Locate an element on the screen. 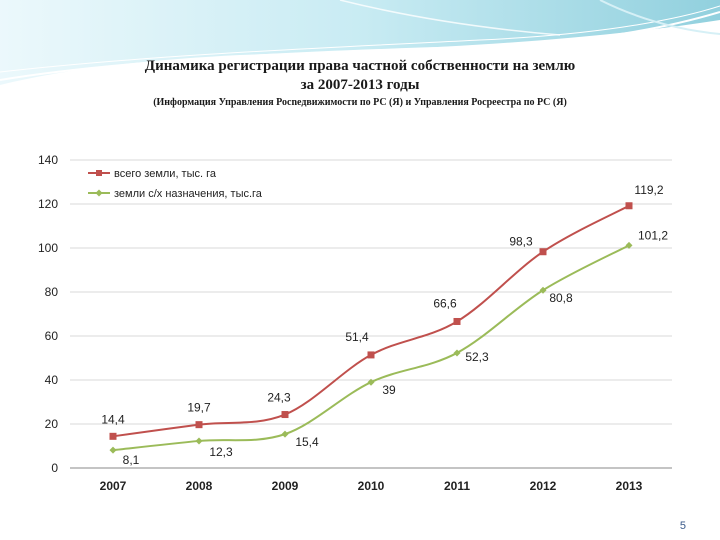  data-label: 51,4 is located at coordinates (357, 337).